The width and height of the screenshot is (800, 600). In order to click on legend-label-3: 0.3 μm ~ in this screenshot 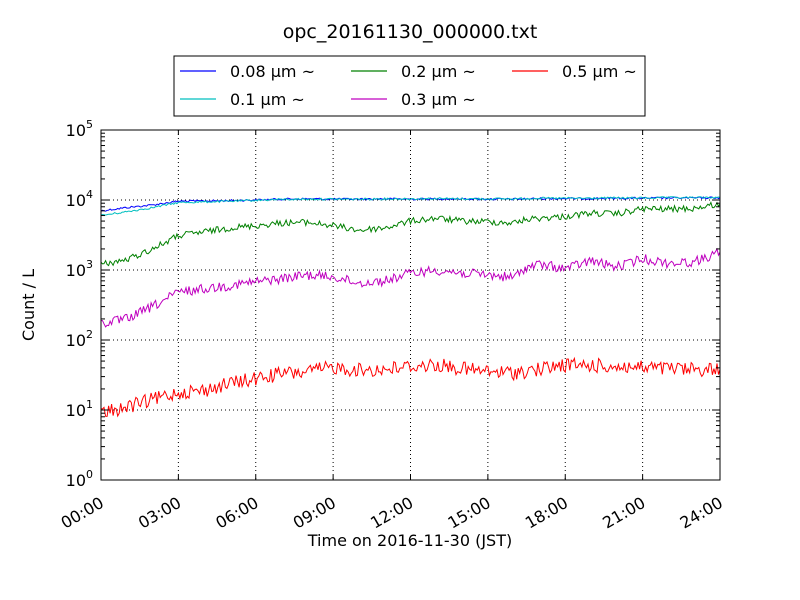, I will do `click(438, 99)`.